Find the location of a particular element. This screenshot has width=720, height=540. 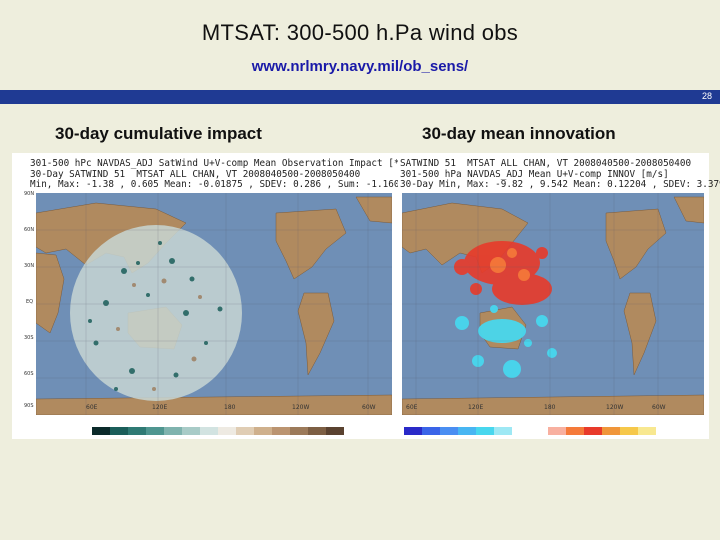

lat-label: 90S is located at coordinates (29, 406).